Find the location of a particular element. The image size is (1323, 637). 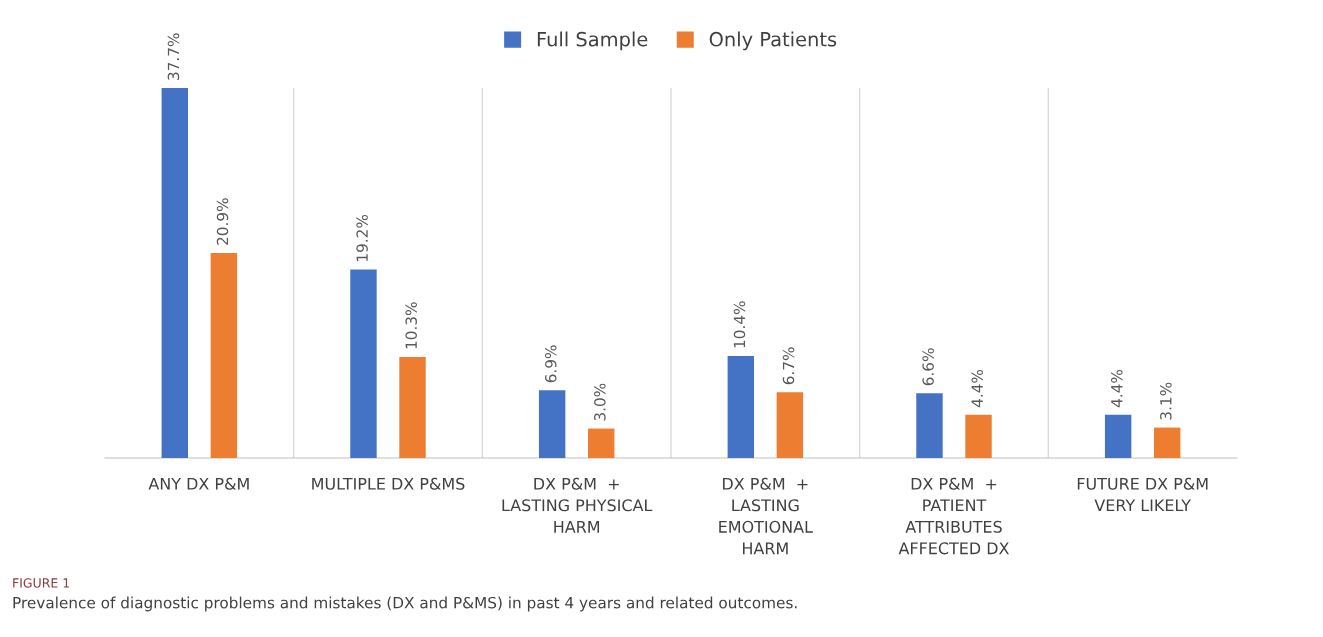

data-label: 6.7% is located at coordinates (788, 366).